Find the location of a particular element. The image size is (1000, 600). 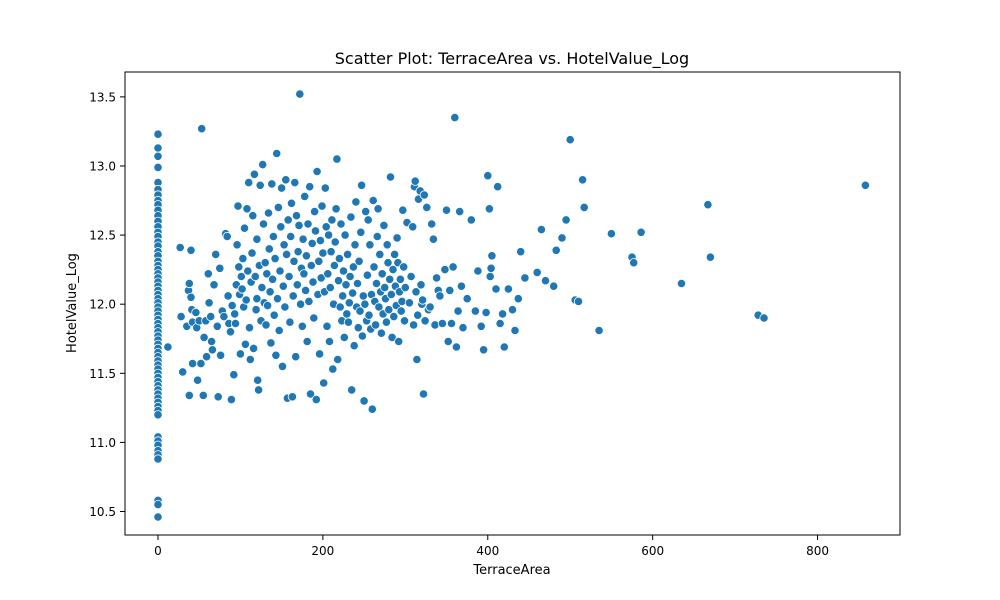

y-tick-label: 12.0 is located at coordinates (102, 305).